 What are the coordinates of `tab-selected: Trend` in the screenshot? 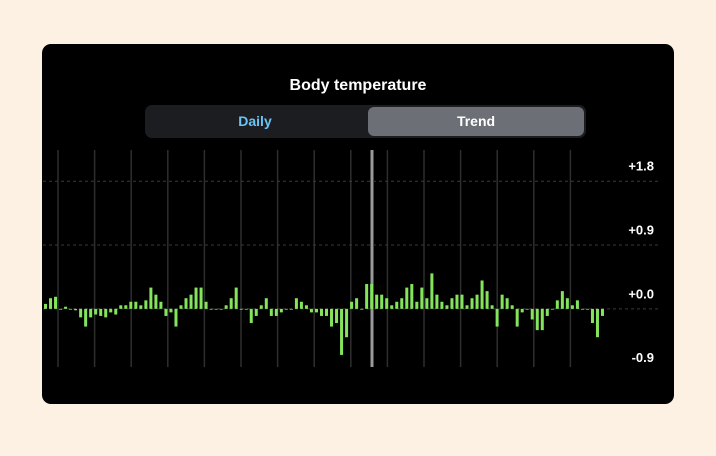 It's located at (476, 121).